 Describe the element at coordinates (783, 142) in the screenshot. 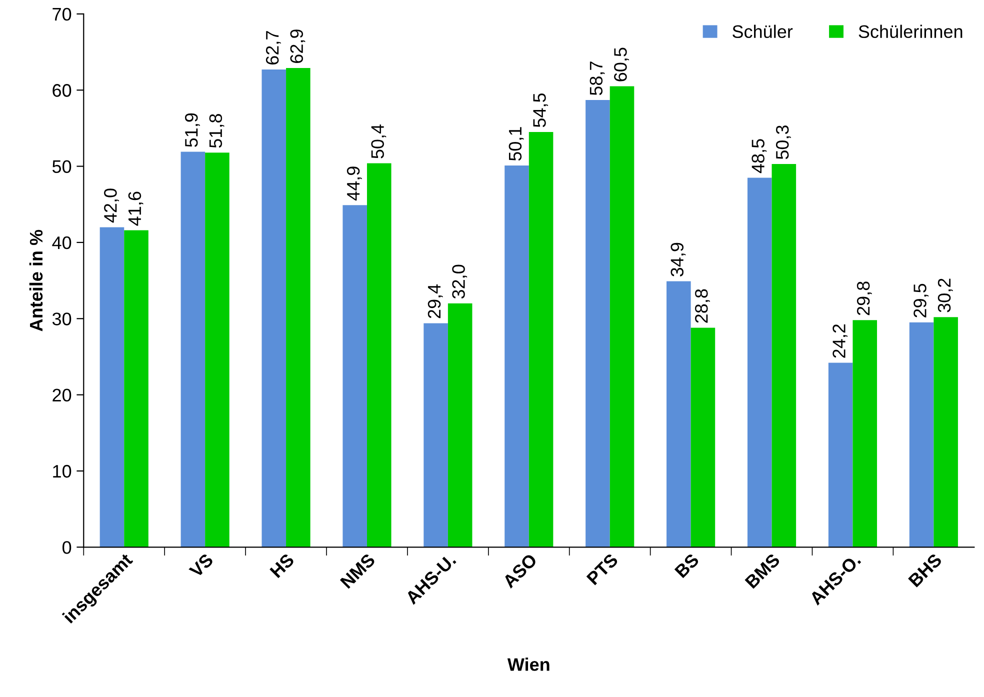

I see `data-label: 50,3` at that location.